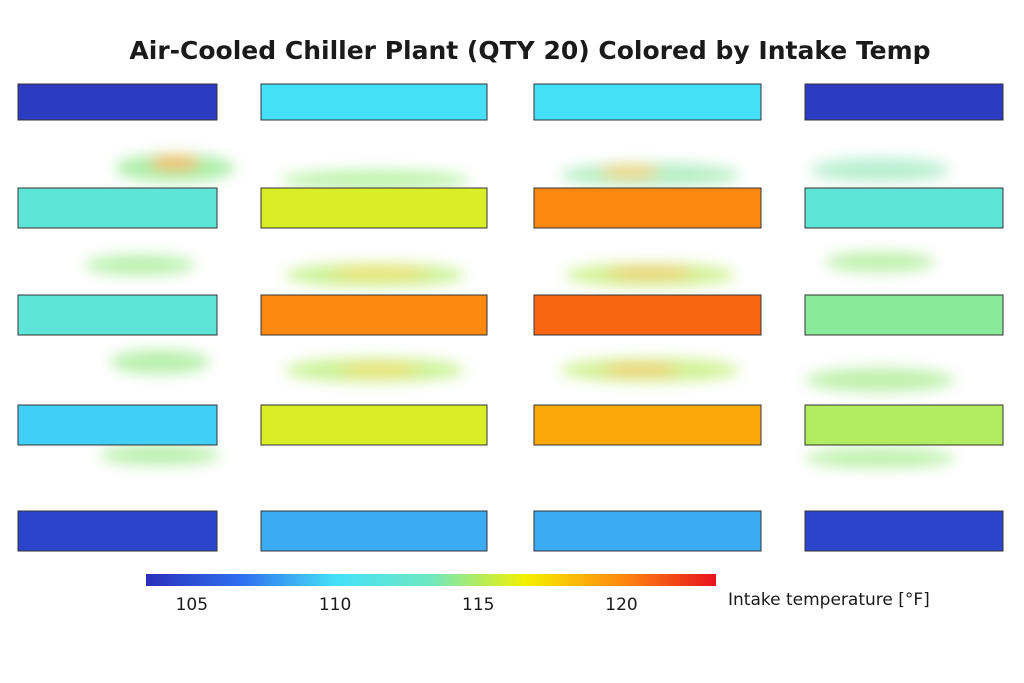  I want to click on colorbar-tick-label: 115, so click(478, 605).